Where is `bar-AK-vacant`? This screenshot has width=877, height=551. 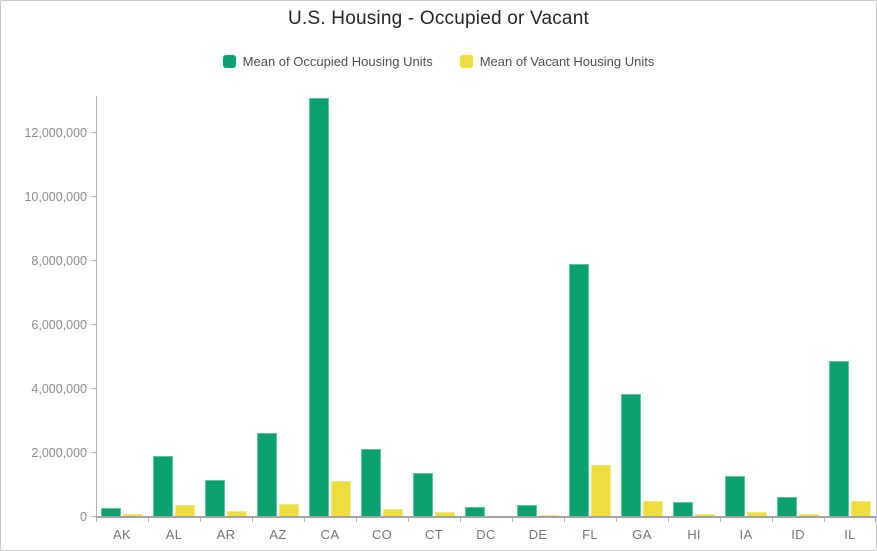
bar-AK-vacant is located at coordinates (133, 515).